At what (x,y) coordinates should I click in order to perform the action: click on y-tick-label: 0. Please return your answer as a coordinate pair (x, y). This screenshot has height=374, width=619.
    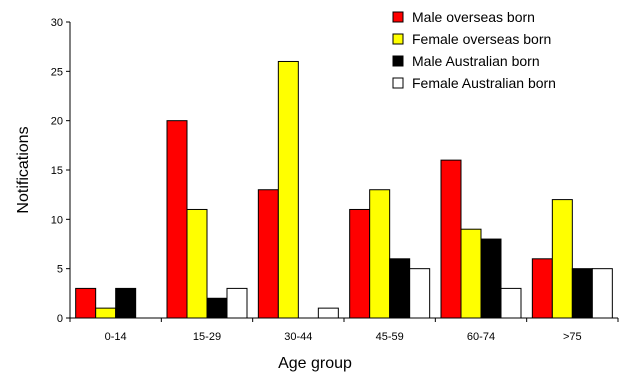
    Looking at the image, I should click on (60, 319).